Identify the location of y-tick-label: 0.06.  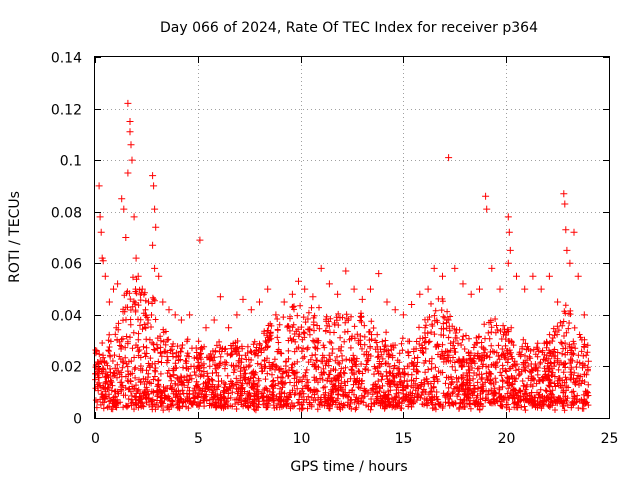
(66, 265).